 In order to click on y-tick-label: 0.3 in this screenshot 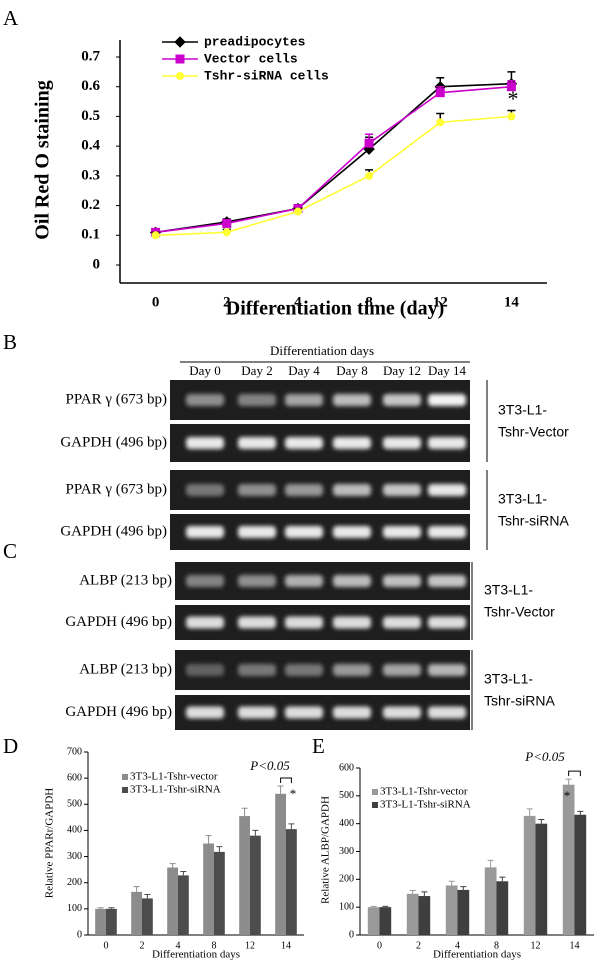, I will do `click(90, 175)`.